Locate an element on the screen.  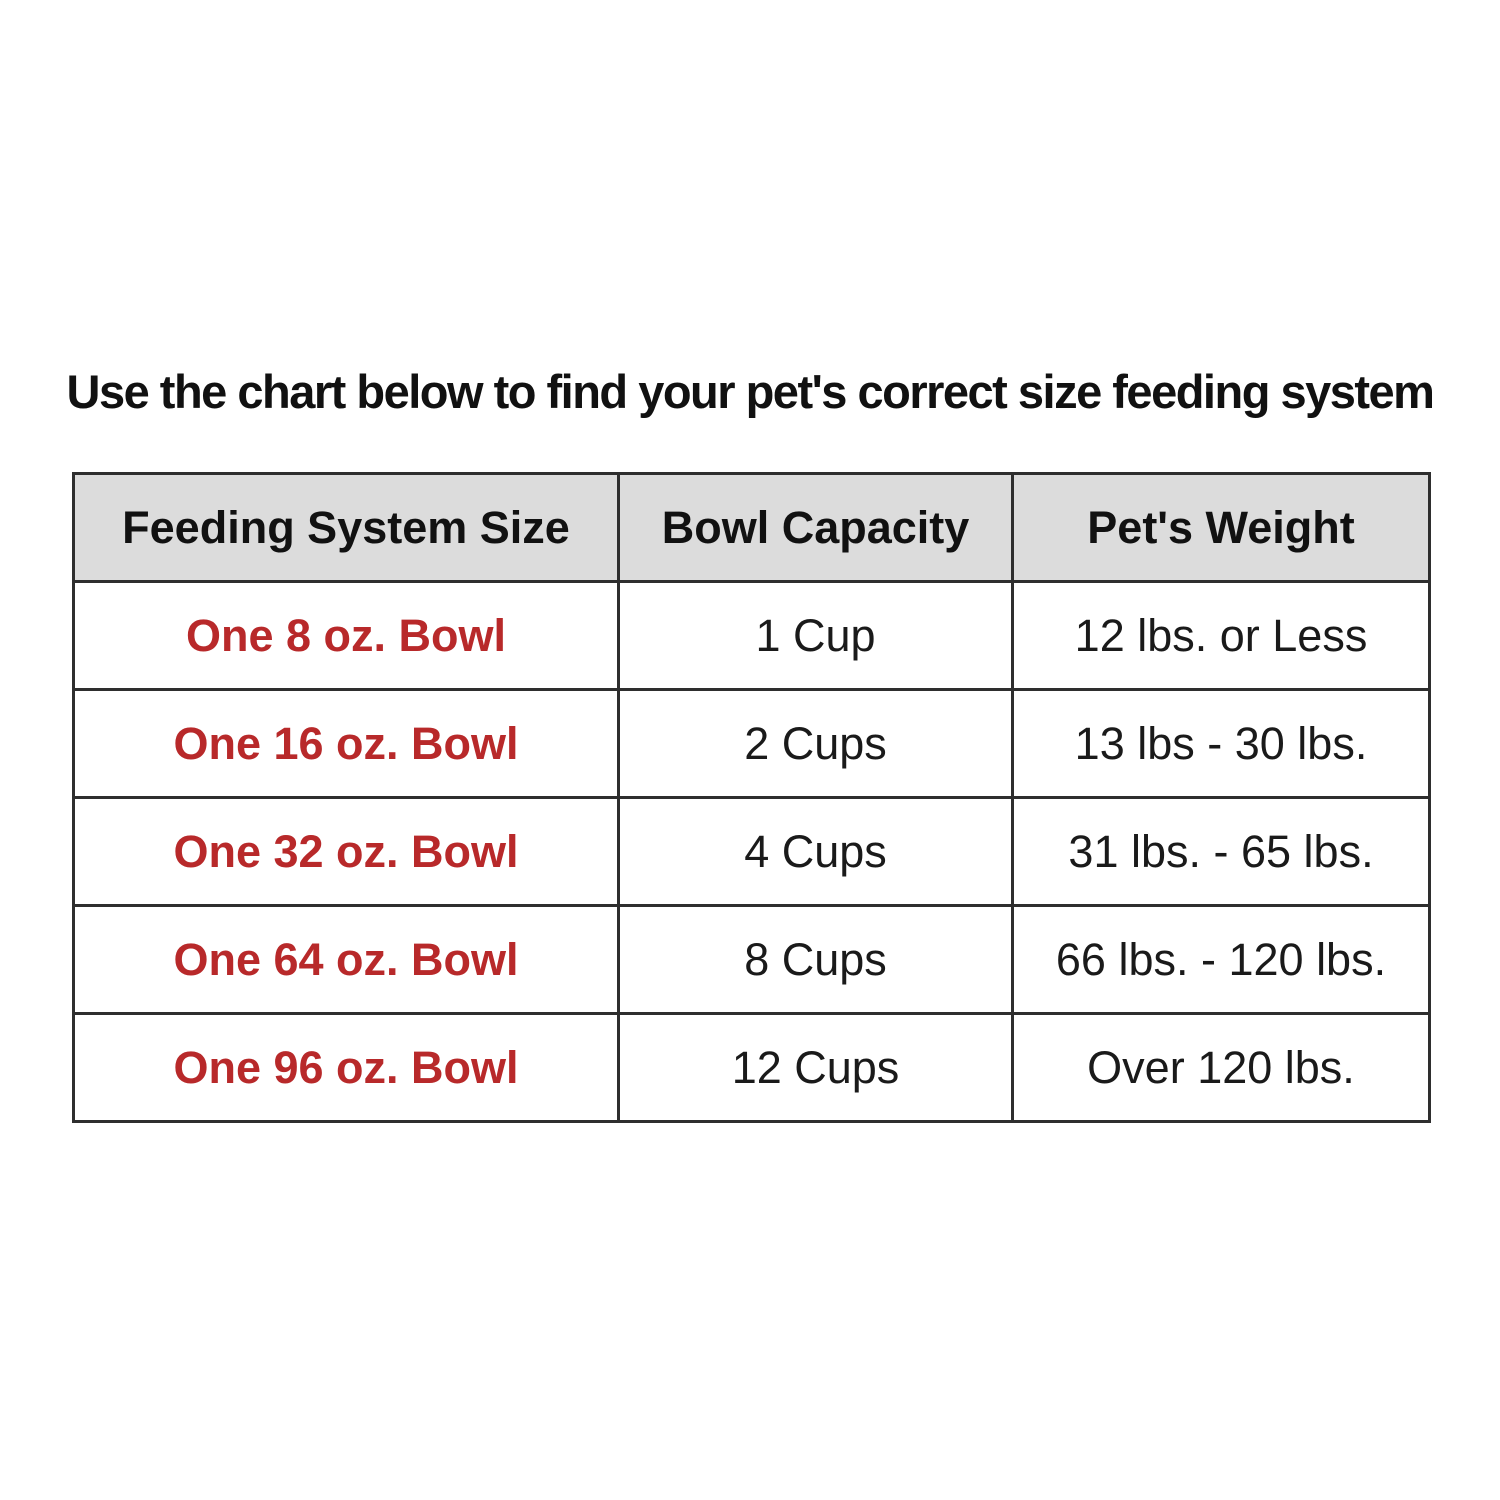
table-row: One 32 oz. Bowl 4 Cups 31 lbs. - 65 lbs. is located at coordinates (751, 851).